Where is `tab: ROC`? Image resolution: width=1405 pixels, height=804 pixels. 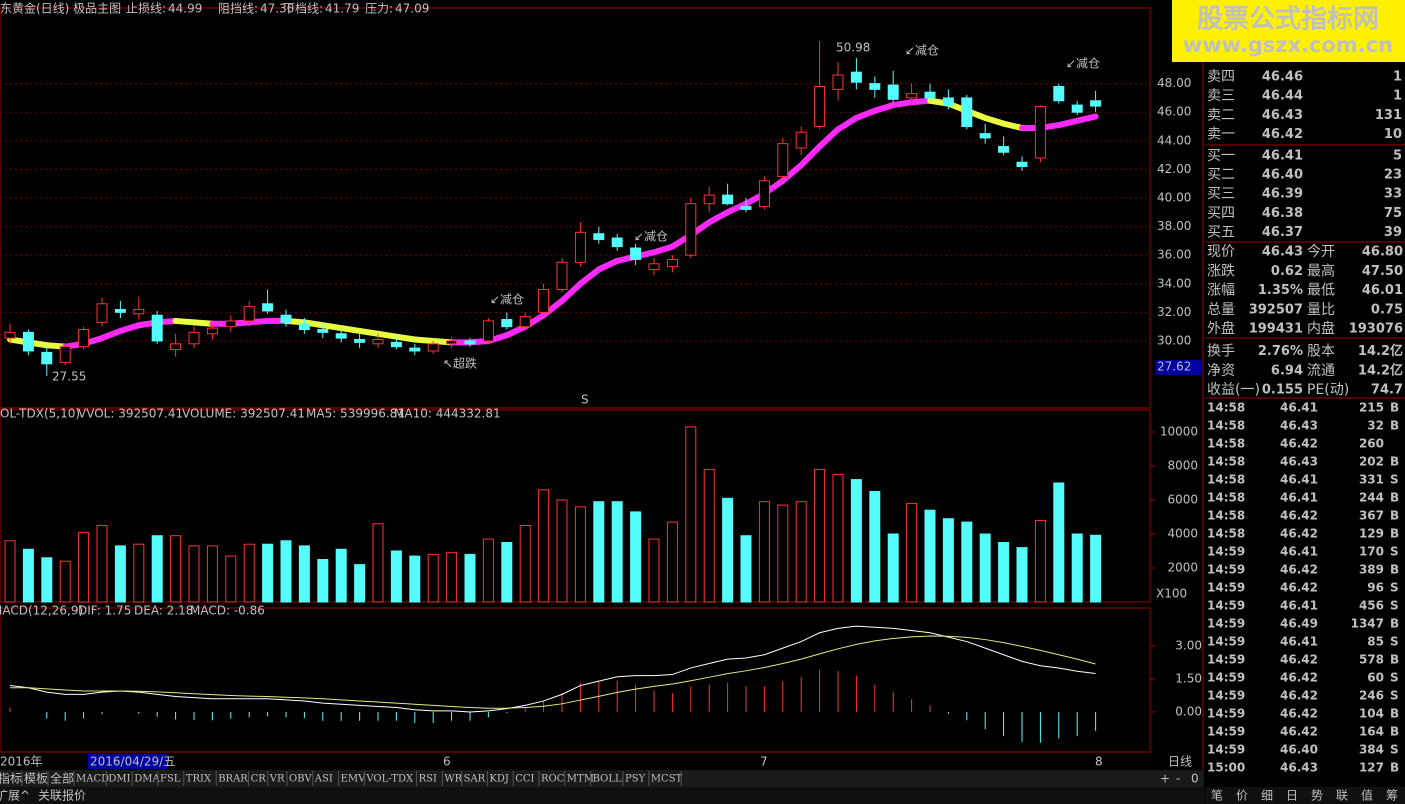 tab: ROC is located at coordinates (553, 779).